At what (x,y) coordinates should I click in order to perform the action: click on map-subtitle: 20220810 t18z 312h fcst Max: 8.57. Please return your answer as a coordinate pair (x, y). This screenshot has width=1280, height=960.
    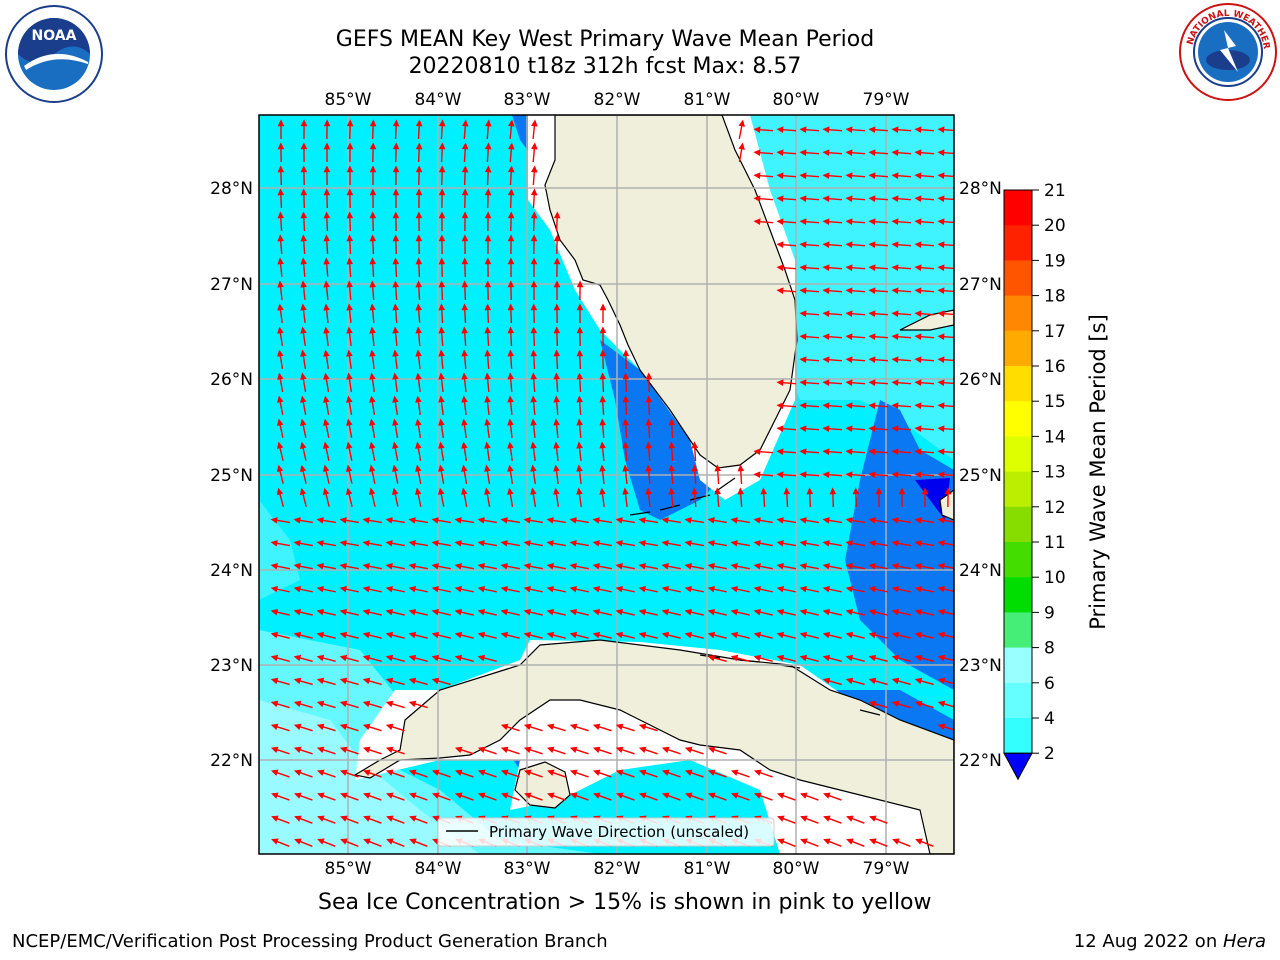
    Looking at the image, I should click on (605, 66).